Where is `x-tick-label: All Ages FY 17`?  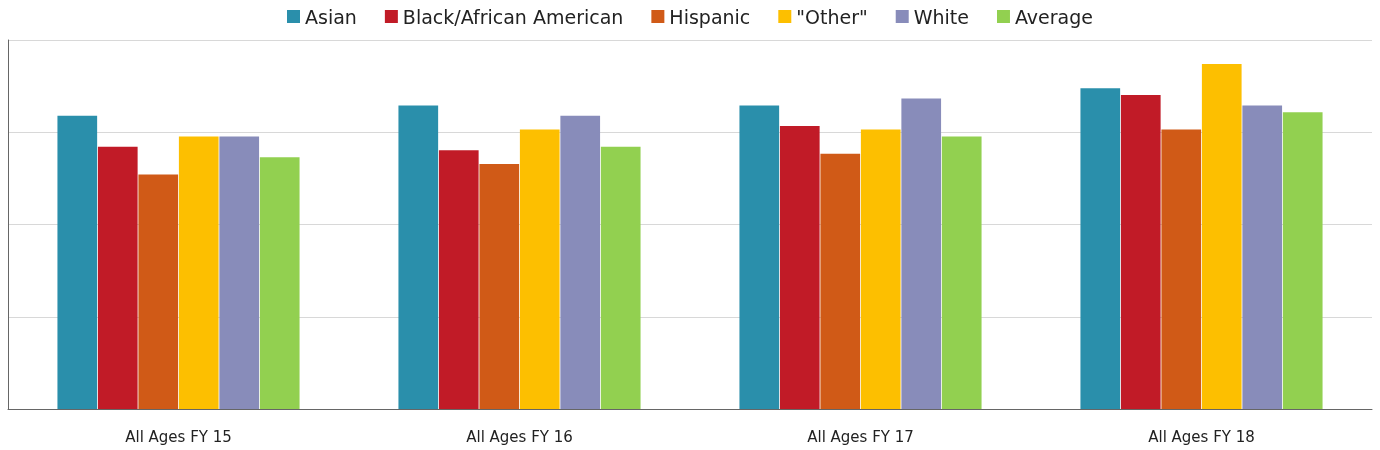
x-tick-label: All Ages FY 17 is located at coordinates (860, 436).